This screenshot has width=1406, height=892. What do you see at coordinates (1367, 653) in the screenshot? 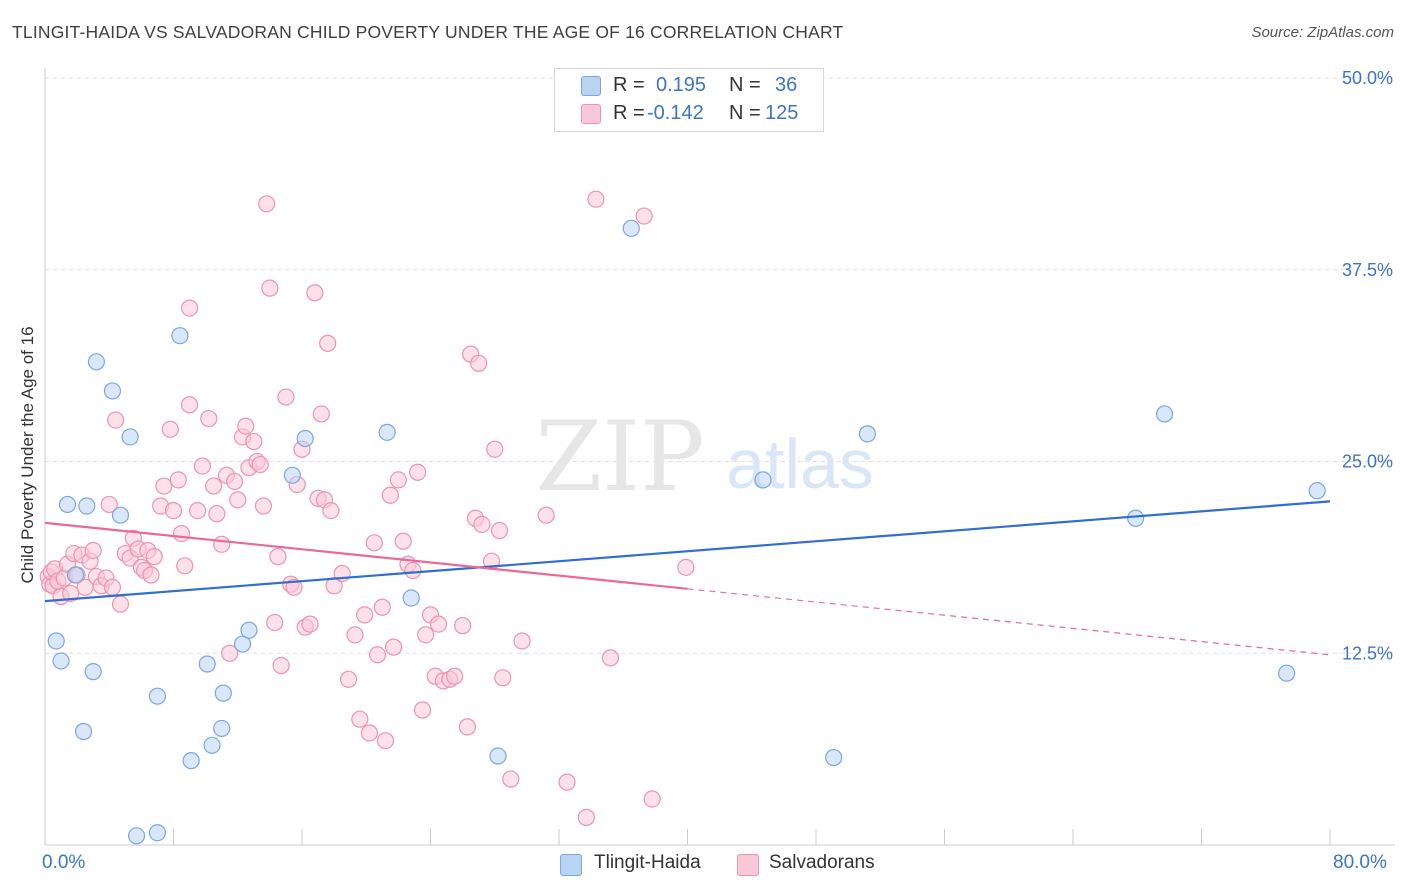
I see `y-tick-label: 12.5%` at bounding box center [1367, 653].